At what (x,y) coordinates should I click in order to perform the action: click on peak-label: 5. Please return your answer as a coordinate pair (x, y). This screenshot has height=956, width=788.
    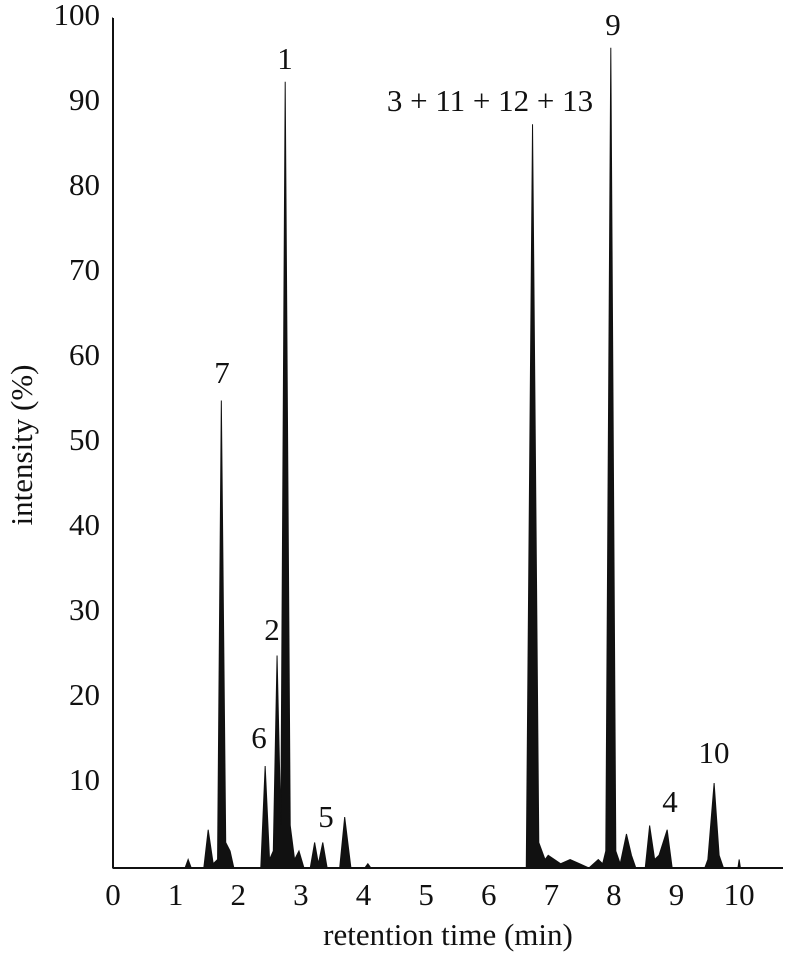
    Looking at the image, I should click on (326, 816).